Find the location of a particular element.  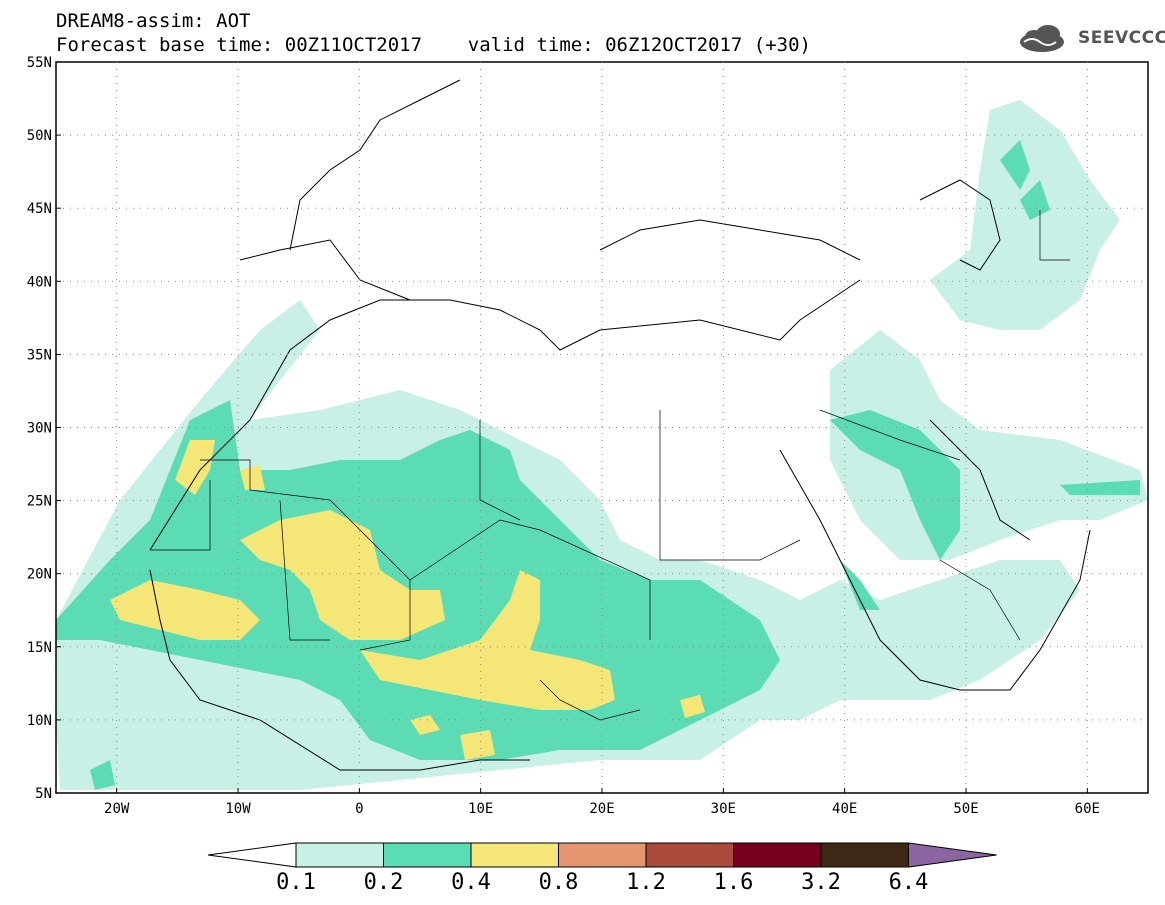

cloud-icon is located at coordinates (1042, 38).